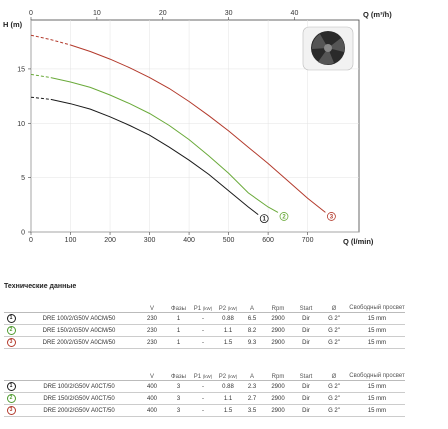 This screenshot has width=448, height=429. I want to click on impeller-icon, so click(328, 48).